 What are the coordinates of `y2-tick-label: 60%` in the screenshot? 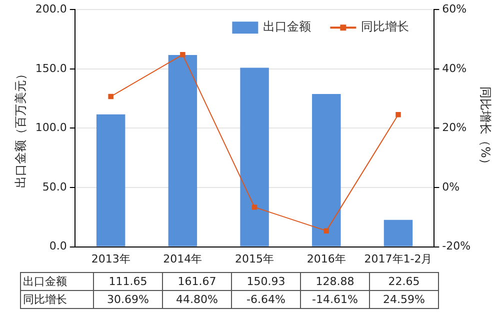 It's located at (454, 9).